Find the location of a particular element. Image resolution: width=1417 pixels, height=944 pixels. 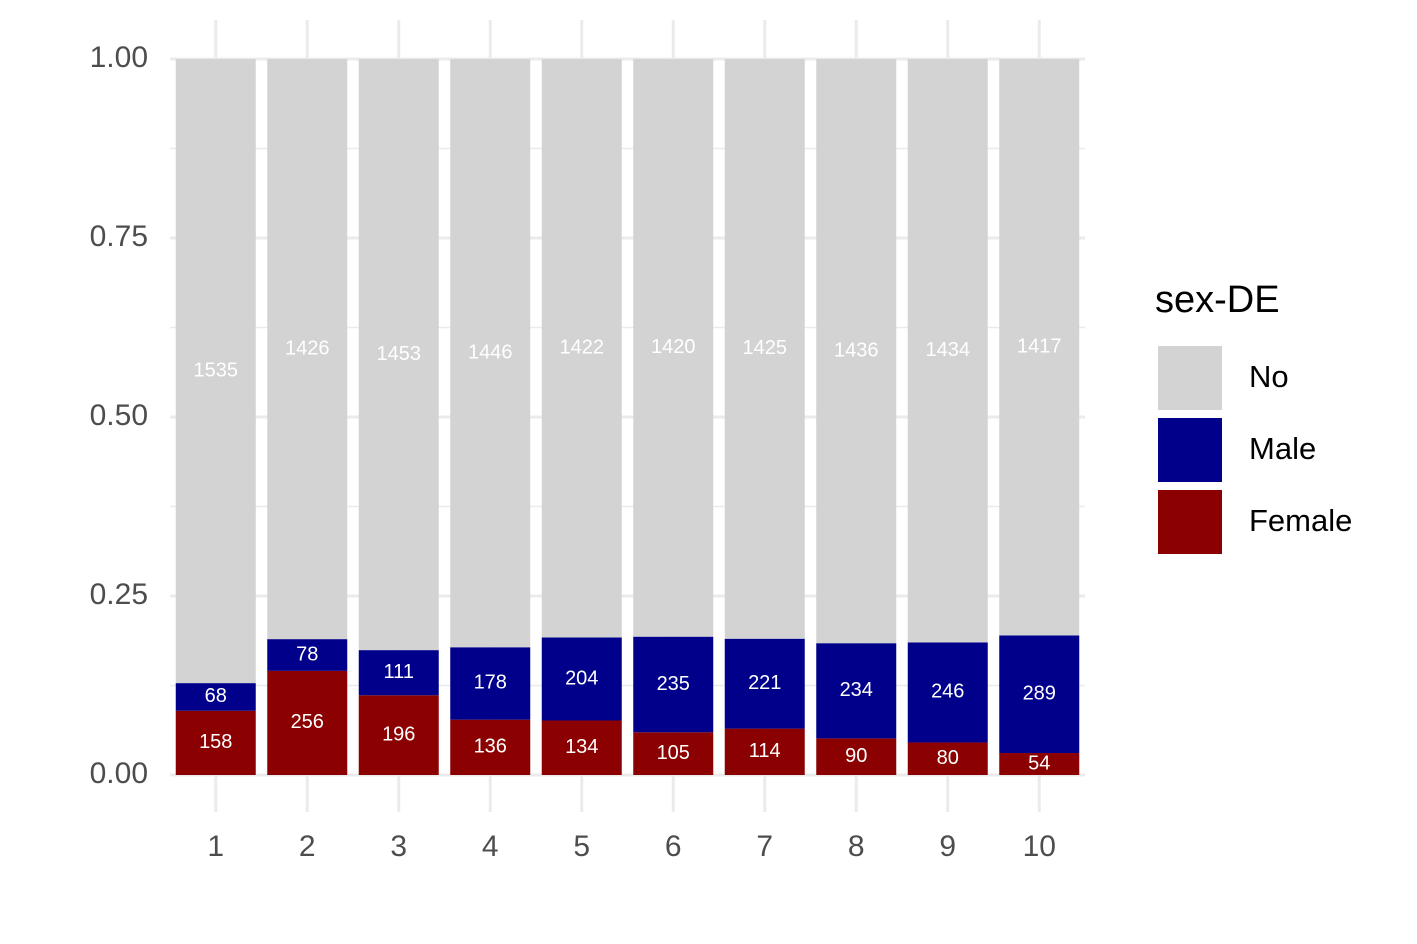

data-label: 1434 is located at coordinates (948, 350).